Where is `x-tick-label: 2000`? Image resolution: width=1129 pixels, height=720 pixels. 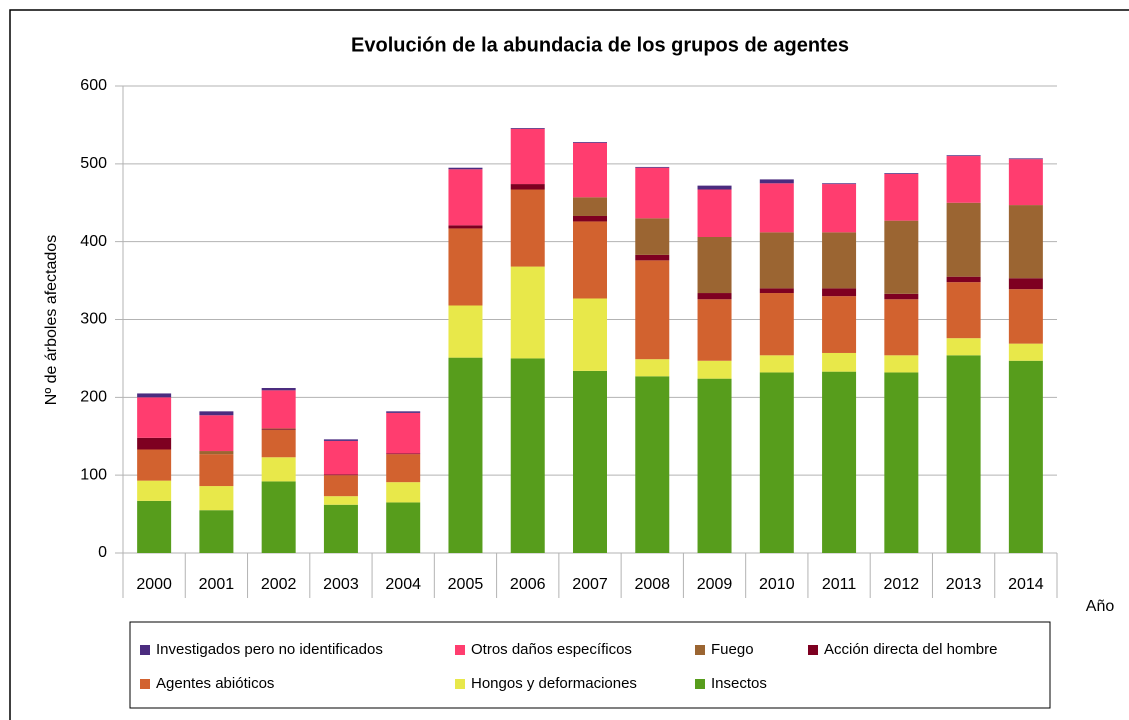 x-tick-label: 2000 is located at coordinates (154, 584).